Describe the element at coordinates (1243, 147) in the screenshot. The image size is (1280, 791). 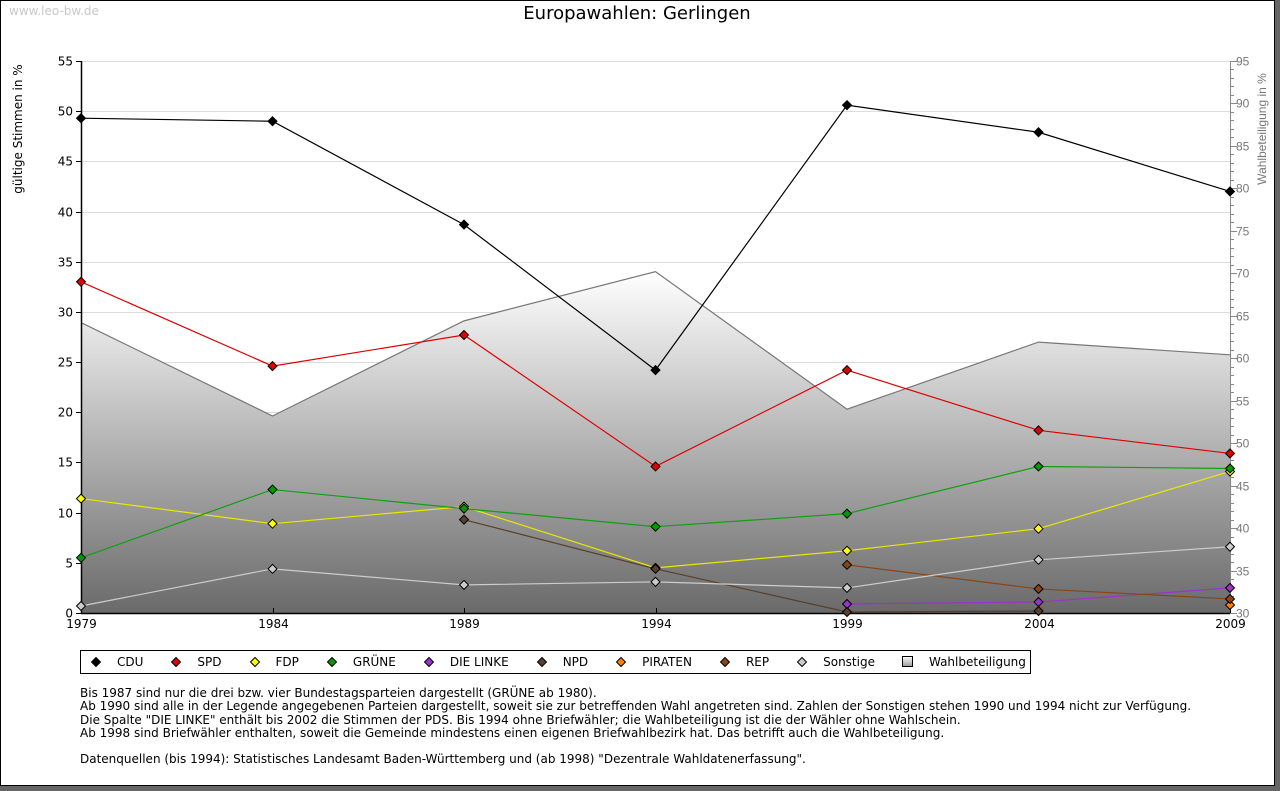
I see `y-tick-label-right: 85` at that location.